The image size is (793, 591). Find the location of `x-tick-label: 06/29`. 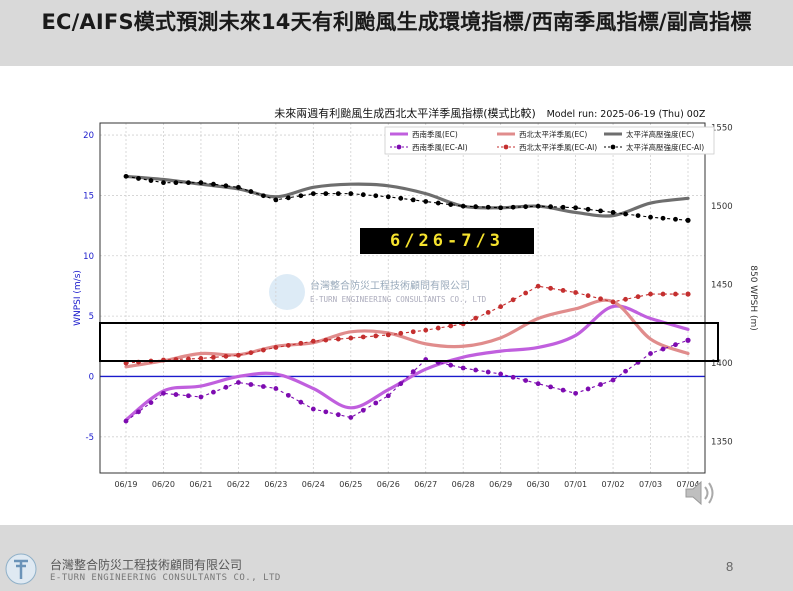

x-tick-label: 06/29 is located at coordinates (500, 484).